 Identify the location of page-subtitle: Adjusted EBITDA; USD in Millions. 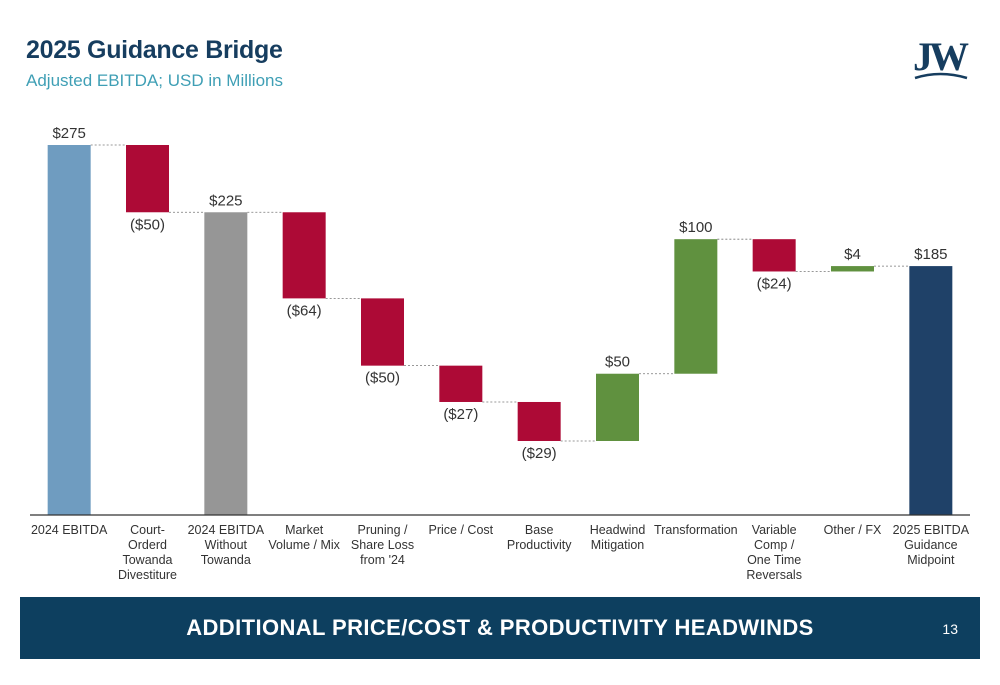
(154, 80).